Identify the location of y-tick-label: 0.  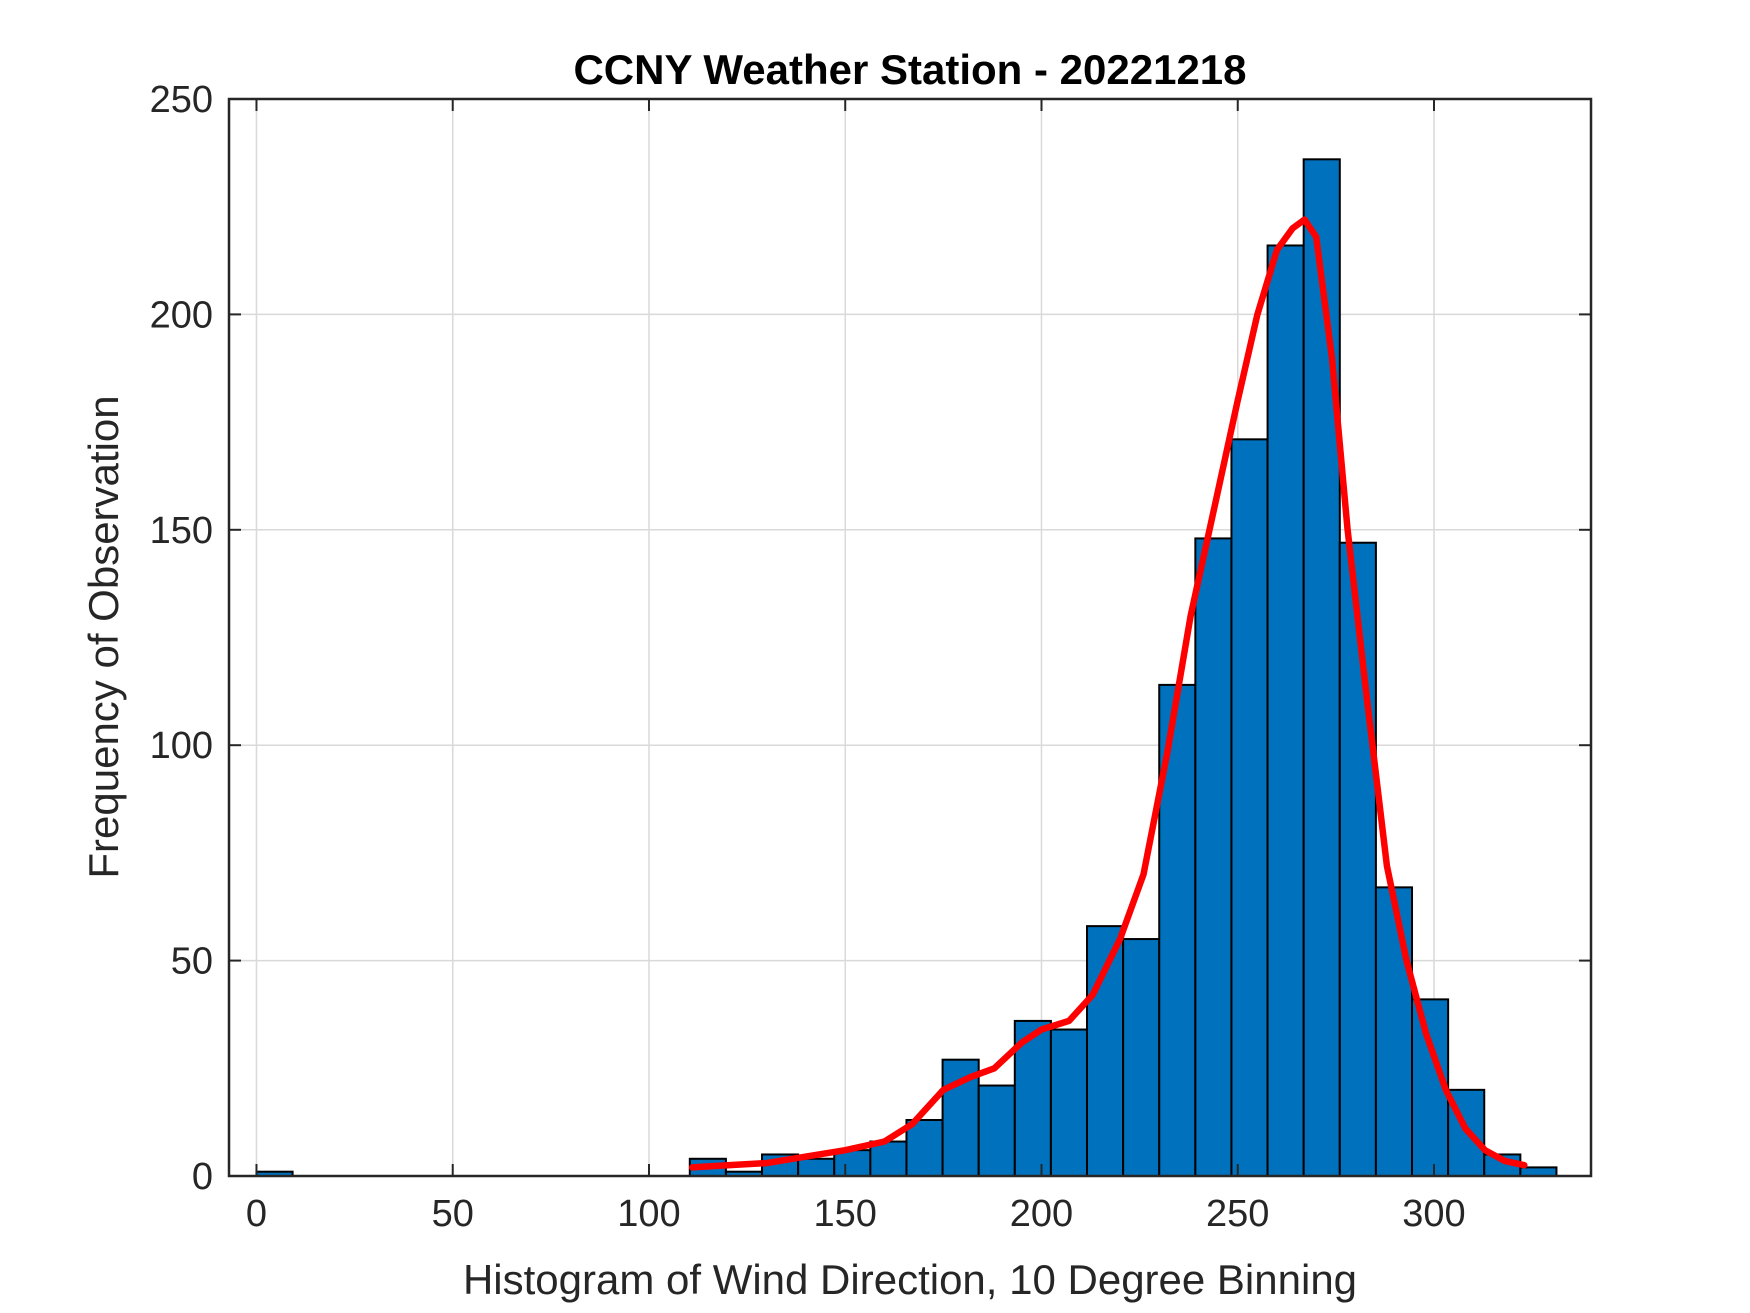
(202, 1177).